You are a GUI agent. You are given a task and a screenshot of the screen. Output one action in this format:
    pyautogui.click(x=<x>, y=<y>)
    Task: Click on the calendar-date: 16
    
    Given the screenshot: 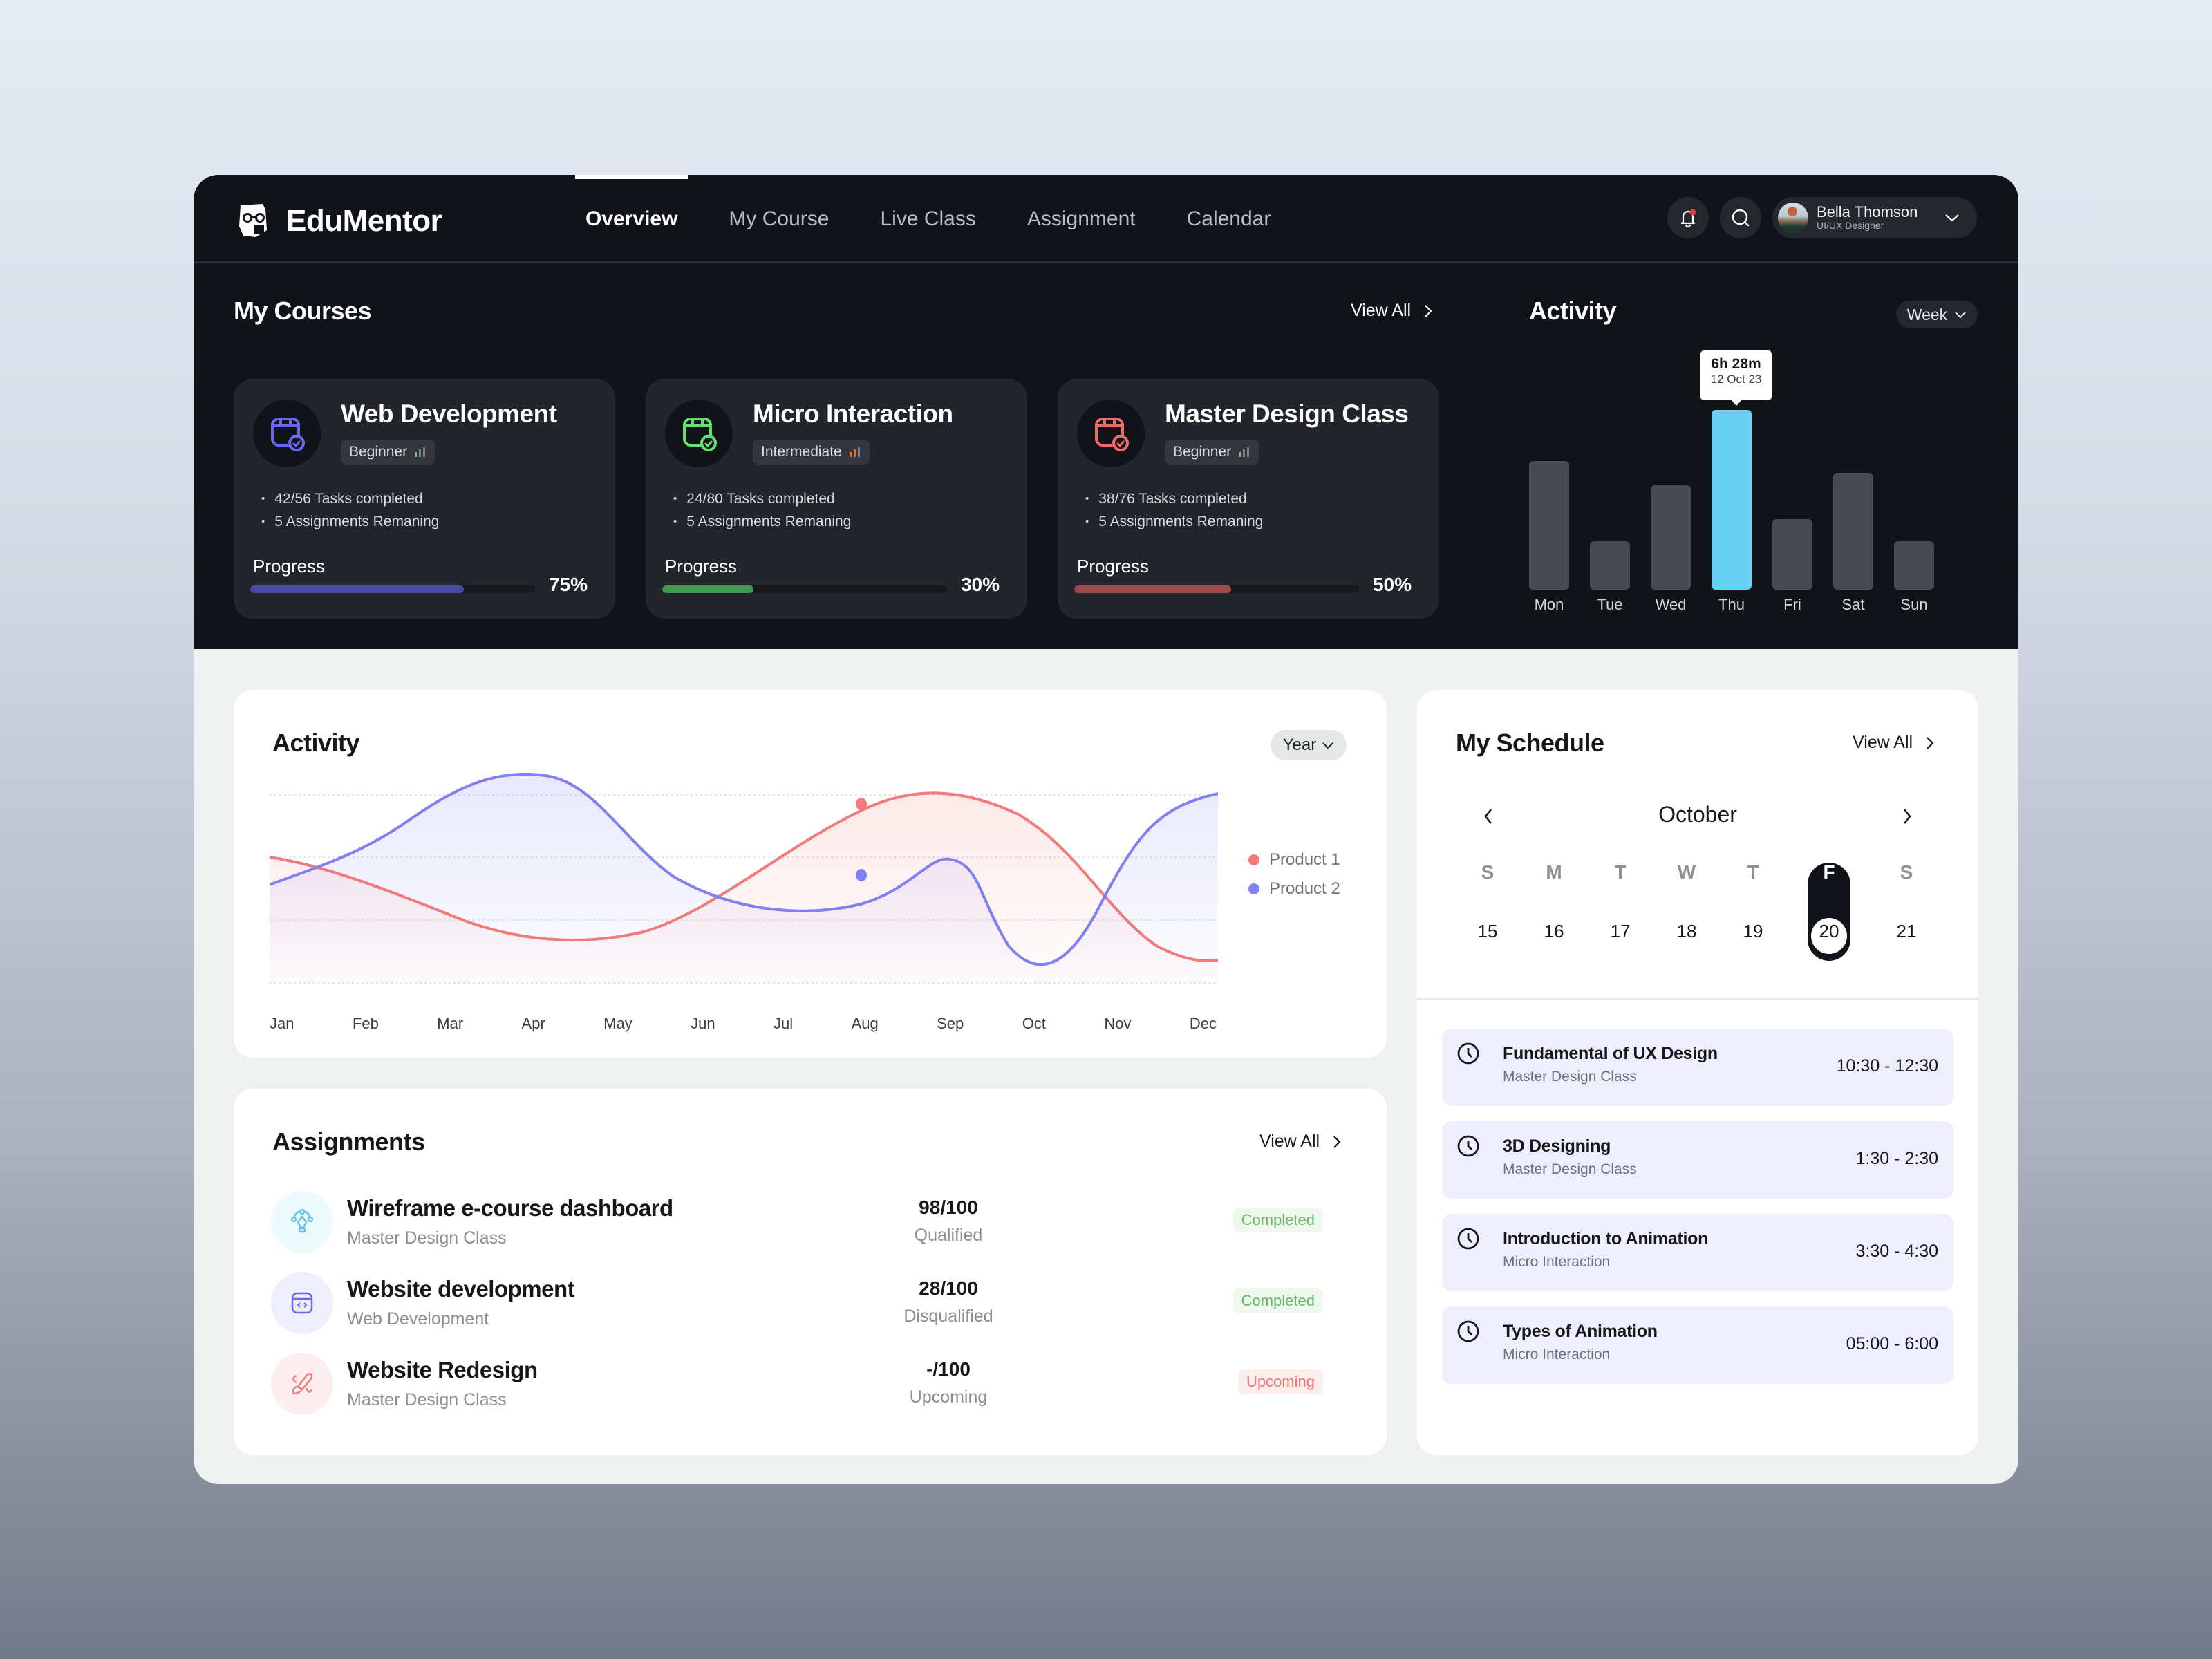 What is the action you would take?
    pyautogui.click(x=1554, y=931)
    